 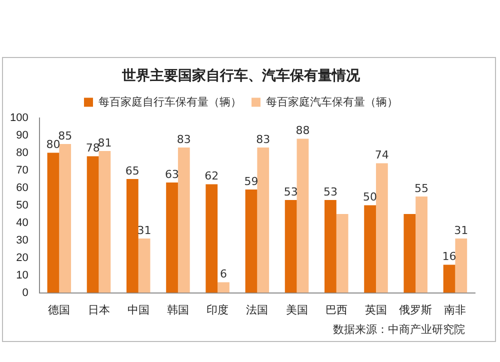 What do you see at coordinates (455, 309) in the screenshot?
I see `x-tick-label: 南非` at bounding box center [455, 309].